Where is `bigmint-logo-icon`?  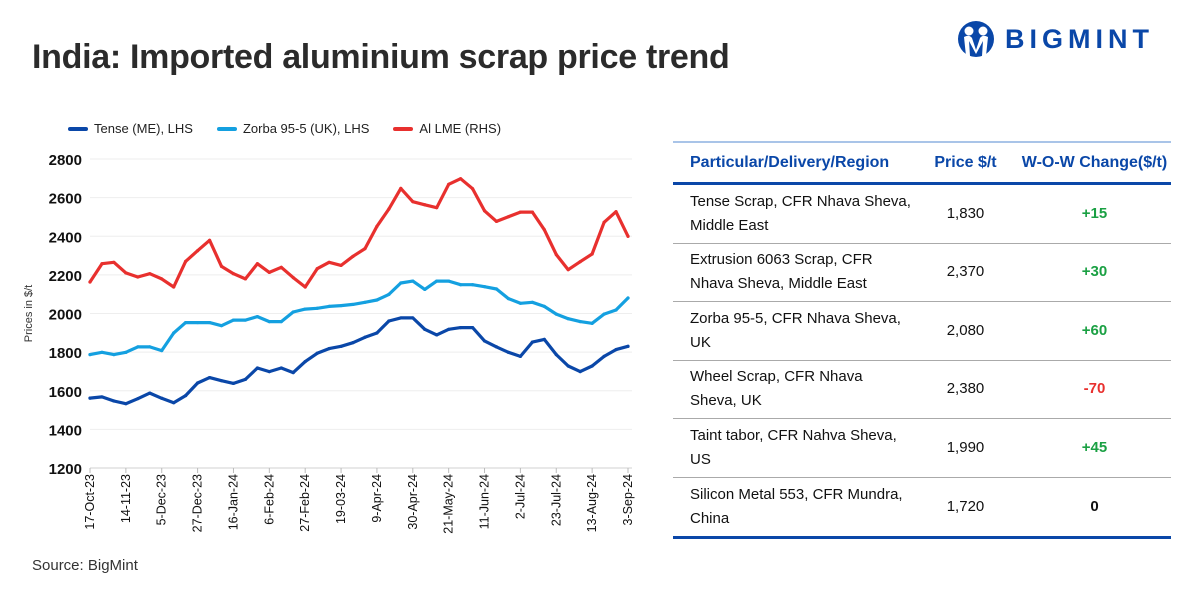
bigmint-logo-icon is located at coordinates (976, 39).